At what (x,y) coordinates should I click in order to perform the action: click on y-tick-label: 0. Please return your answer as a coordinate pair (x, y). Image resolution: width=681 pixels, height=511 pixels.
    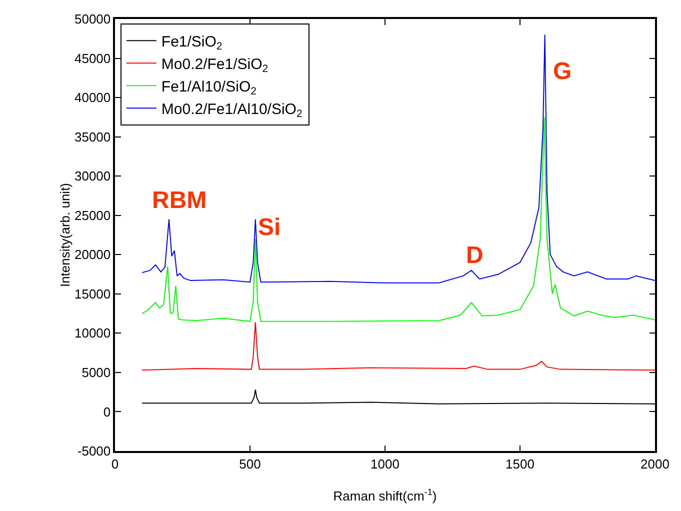
    Looking at the image, I should click on (107, 412).